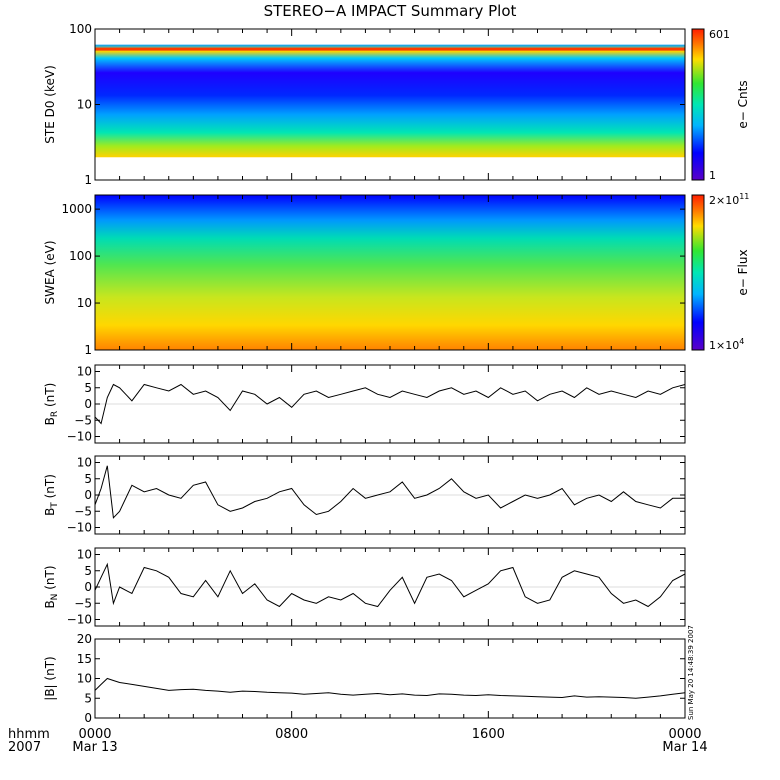 Image resolution: width=780 pixels, height=780 pixels. What do you see at coordinates (79, 437) in the screenshot?
I see `br-ytick-label: −10` at bounding box center [79, 437].